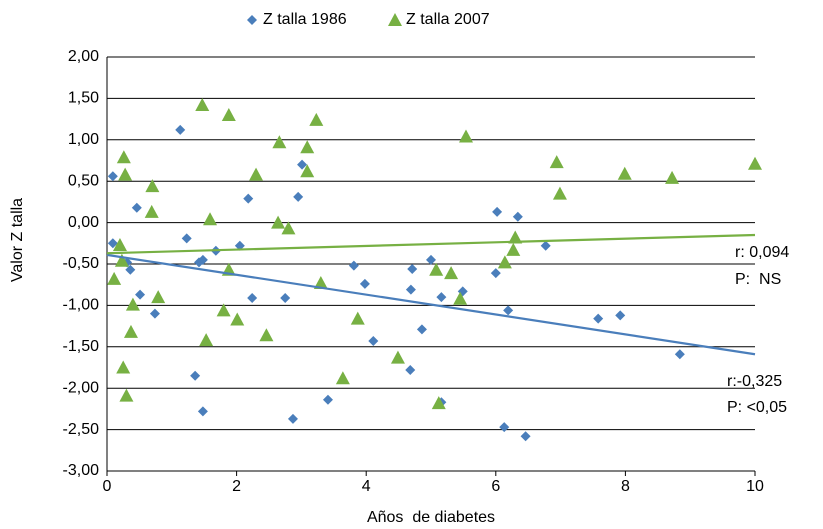 This screenshot has height=529, width=823. I want to click on x-tick-label: 8, so click(625, 486).